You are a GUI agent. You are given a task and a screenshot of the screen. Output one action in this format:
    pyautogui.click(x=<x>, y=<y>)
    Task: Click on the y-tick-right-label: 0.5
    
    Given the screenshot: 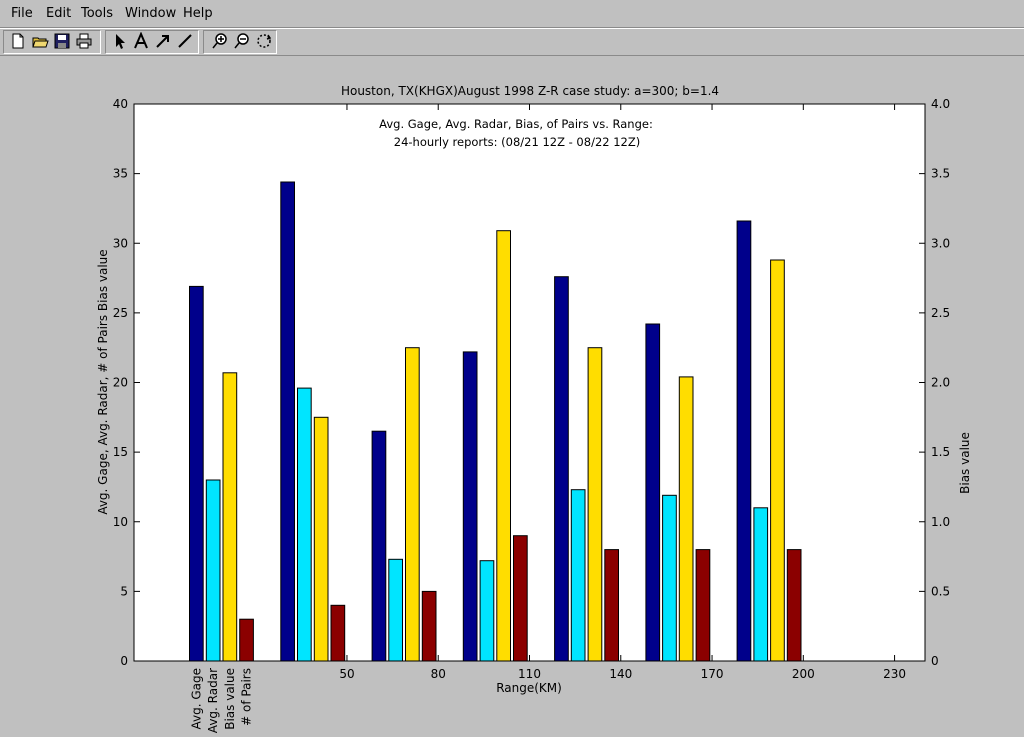 What is the action you would take?
    pyautogui.click(x=940, y=591)
    